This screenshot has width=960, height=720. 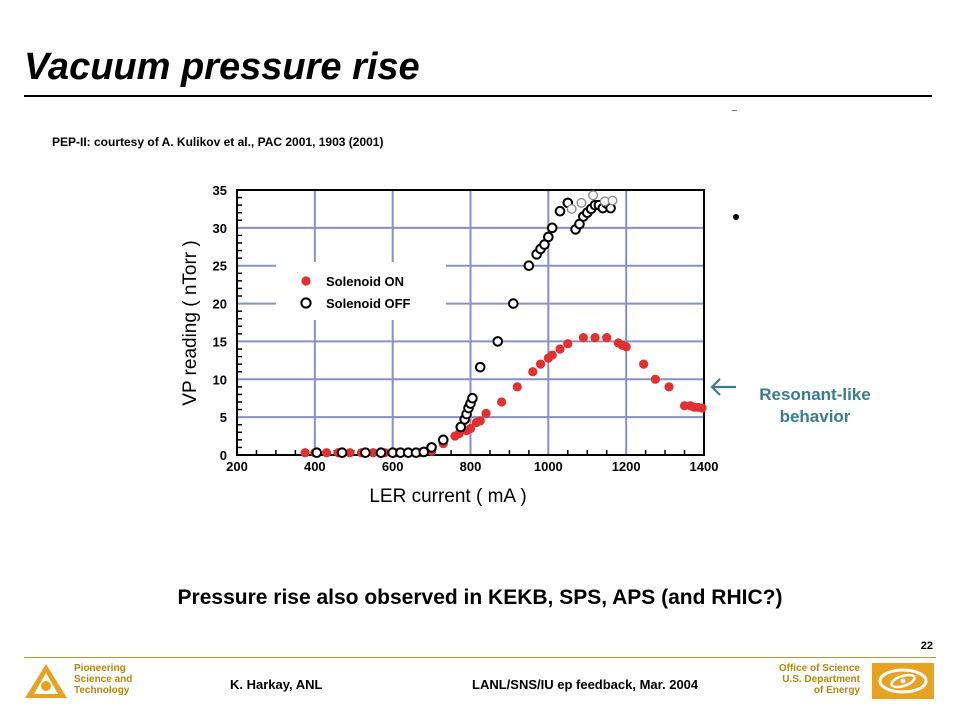 I want to click on bullet-dot, so click(x=736, y=217).